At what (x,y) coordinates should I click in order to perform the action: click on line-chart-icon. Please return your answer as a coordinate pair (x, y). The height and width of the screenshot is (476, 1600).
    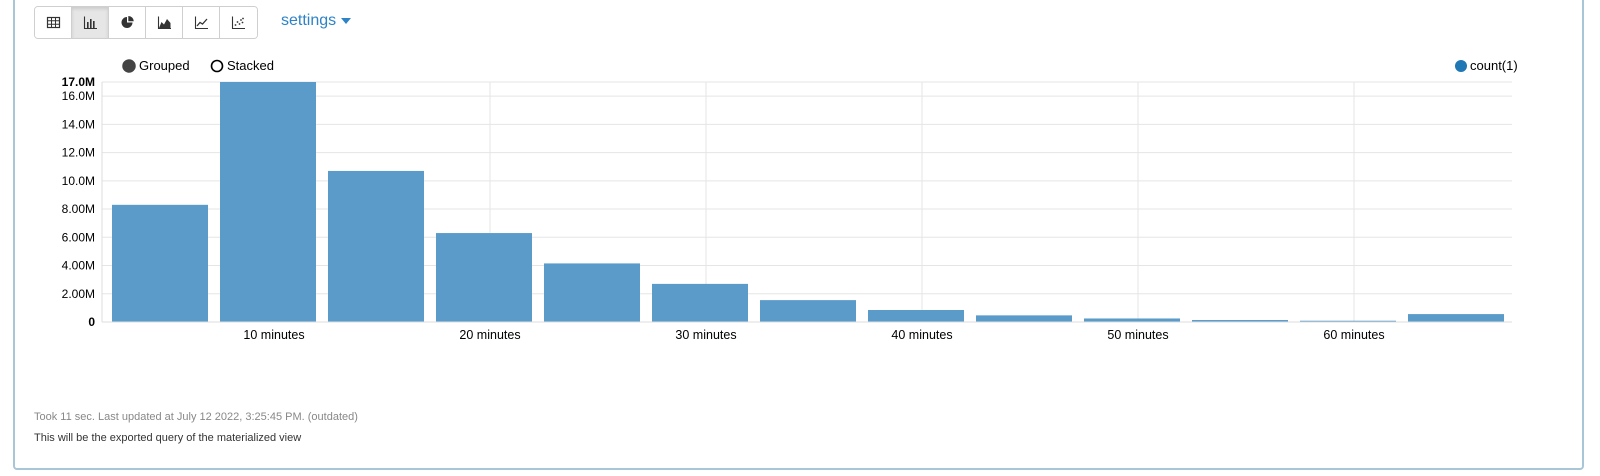
    Looking at the image, I should click on (201, 23).